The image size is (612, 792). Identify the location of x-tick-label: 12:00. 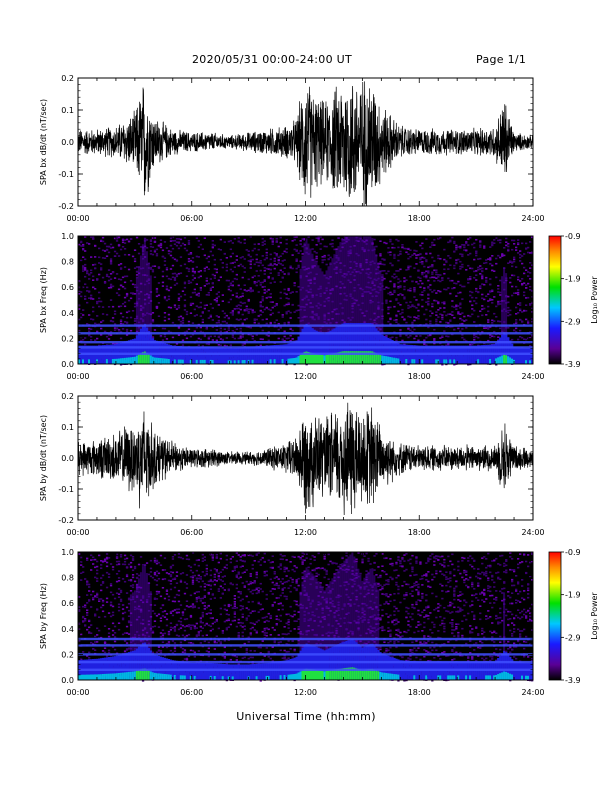
(305, 532).